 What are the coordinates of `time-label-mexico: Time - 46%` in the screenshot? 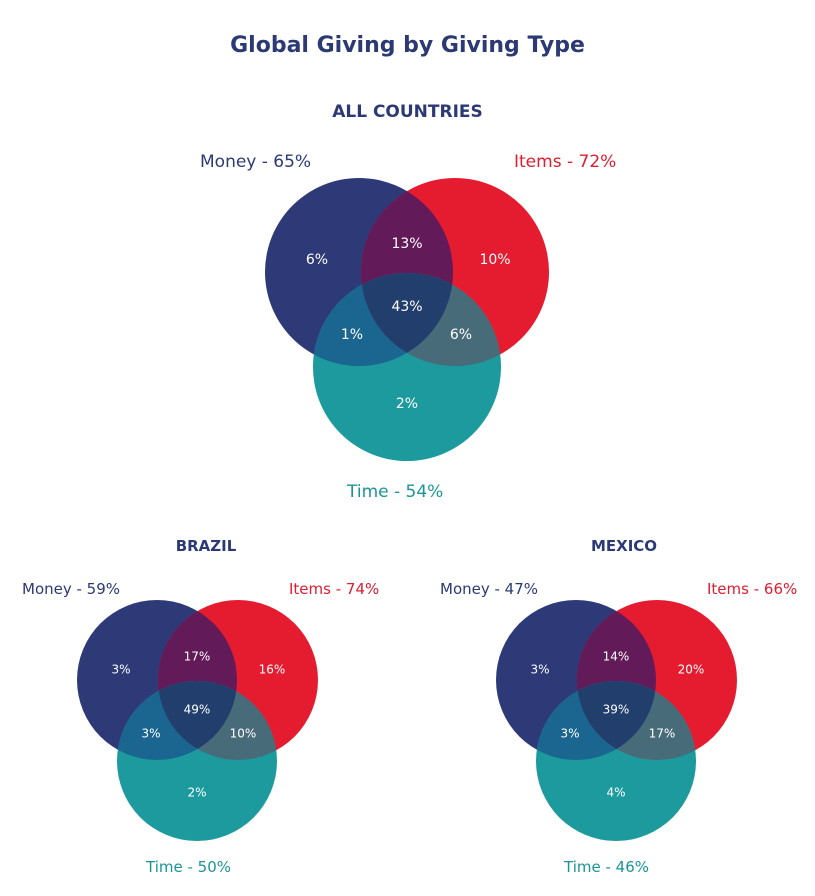 It's located at (606, 867).